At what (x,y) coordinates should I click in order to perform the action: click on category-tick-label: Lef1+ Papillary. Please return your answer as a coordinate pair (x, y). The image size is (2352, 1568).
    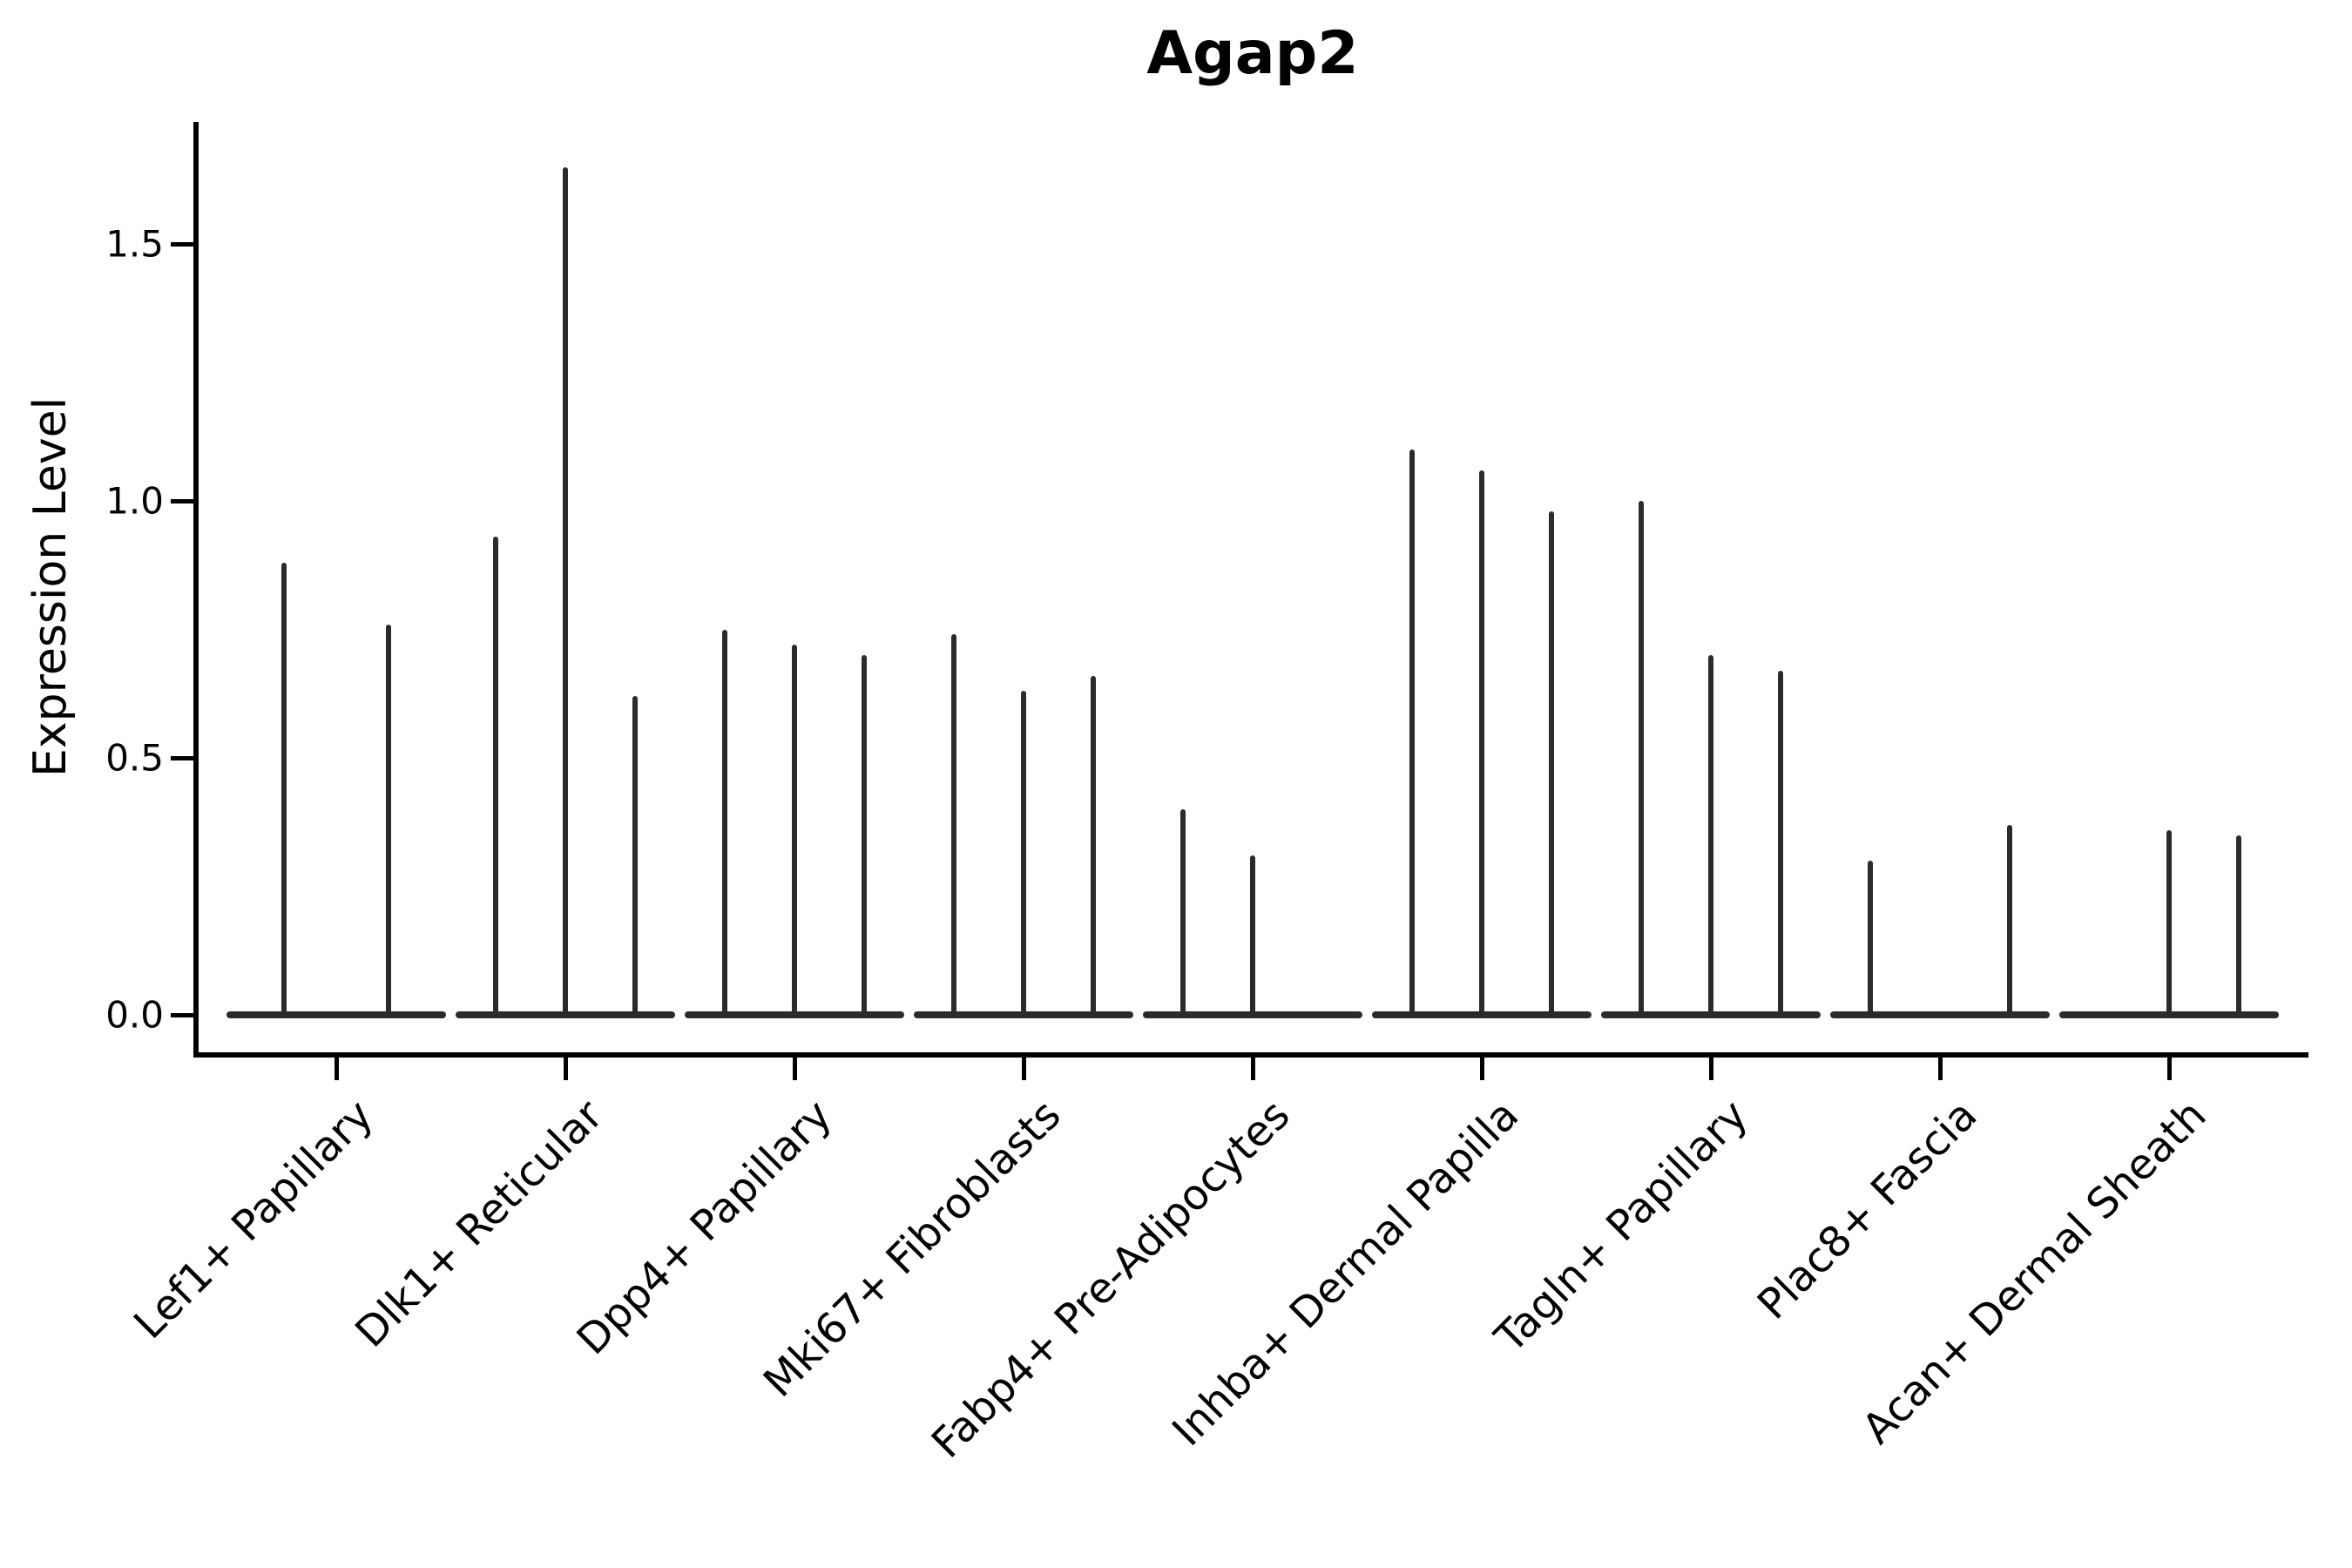
    Looking at the image, I should click on (254, 1219).